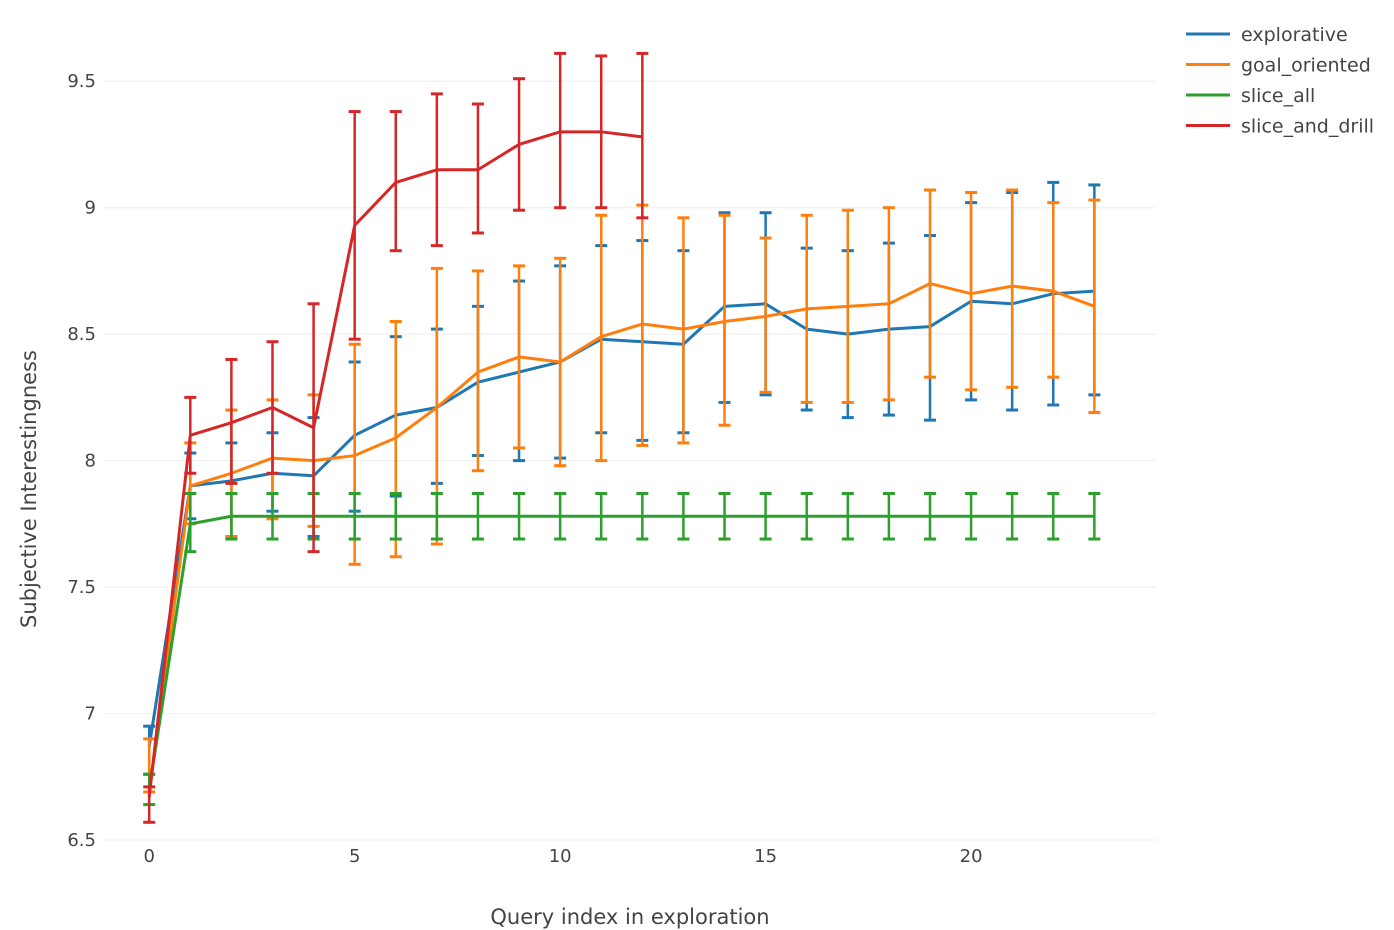 This screenshot has width=1394, height=930. What do you see at coordinates (81, 461) in the screenshot?
I see `y-axis-ticks: 6.5 7 7.5 8 8.5 9 9.5` at bounding box center [81, 461].